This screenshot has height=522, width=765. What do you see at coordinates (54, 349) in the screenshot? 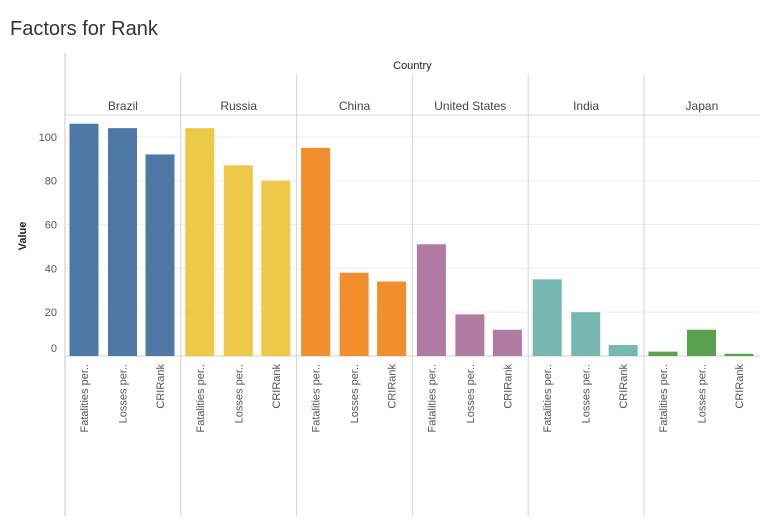
I see `y-tick-label: 0` at bounding box center [54, 349].